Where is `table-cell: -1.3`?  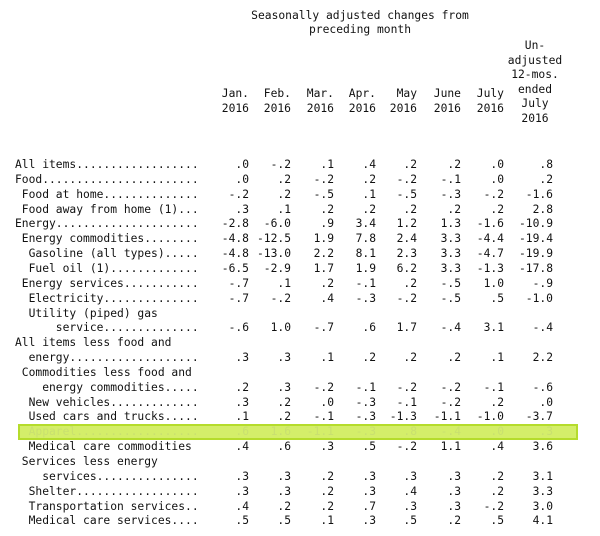 table-cell: -1.3 is located at coordinates (490, 268).